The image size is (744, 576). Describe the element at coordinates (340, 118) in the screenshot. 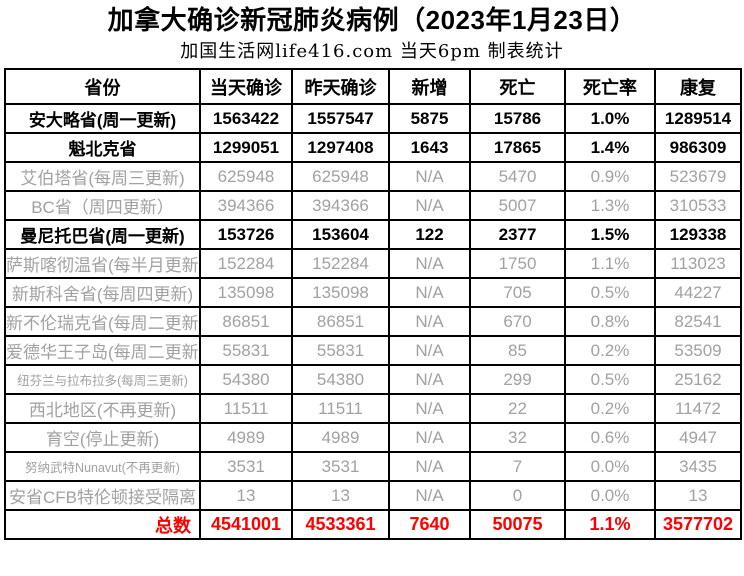

I see `value-cell: 1557547` at that location.